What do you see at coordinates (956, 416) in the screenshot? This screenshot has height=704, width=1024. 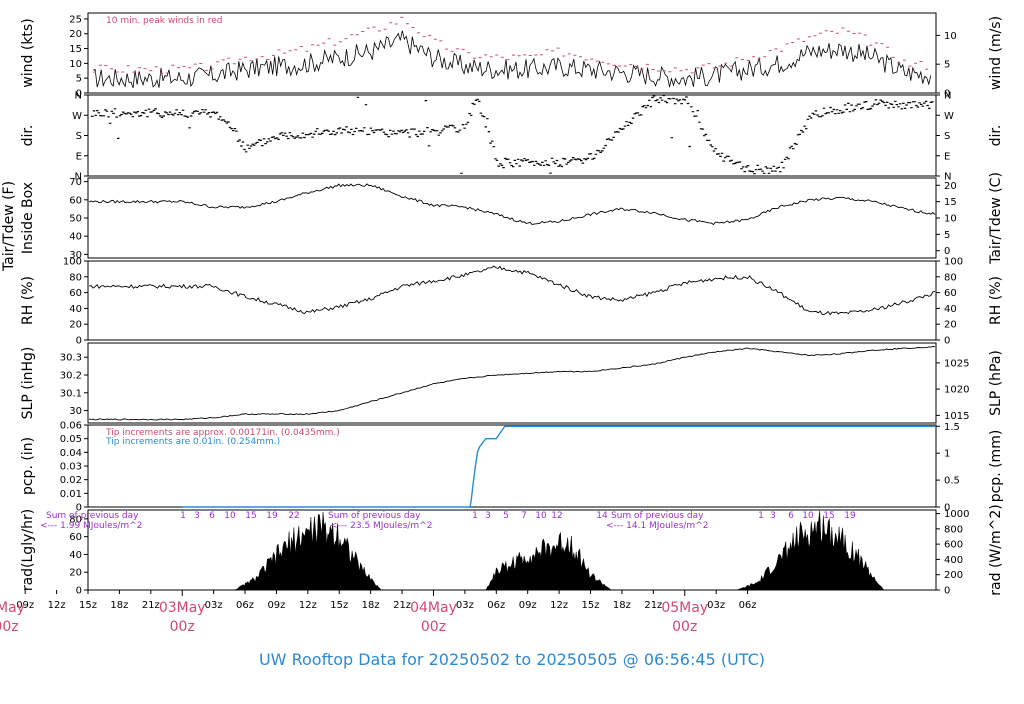 I see `right-tick-label: 1015` at bounding box center [956, 416].